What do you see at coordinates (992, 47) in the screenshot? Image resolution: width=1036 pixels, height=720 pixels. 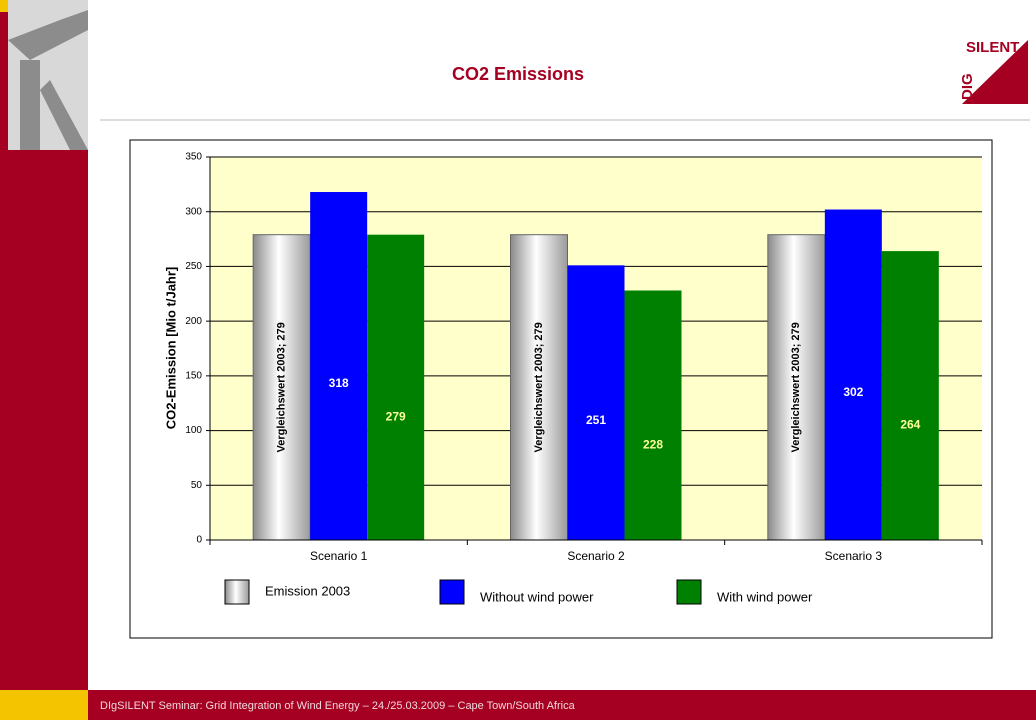 I see `logo-text: SILENT` at bounding box center [992, 47].